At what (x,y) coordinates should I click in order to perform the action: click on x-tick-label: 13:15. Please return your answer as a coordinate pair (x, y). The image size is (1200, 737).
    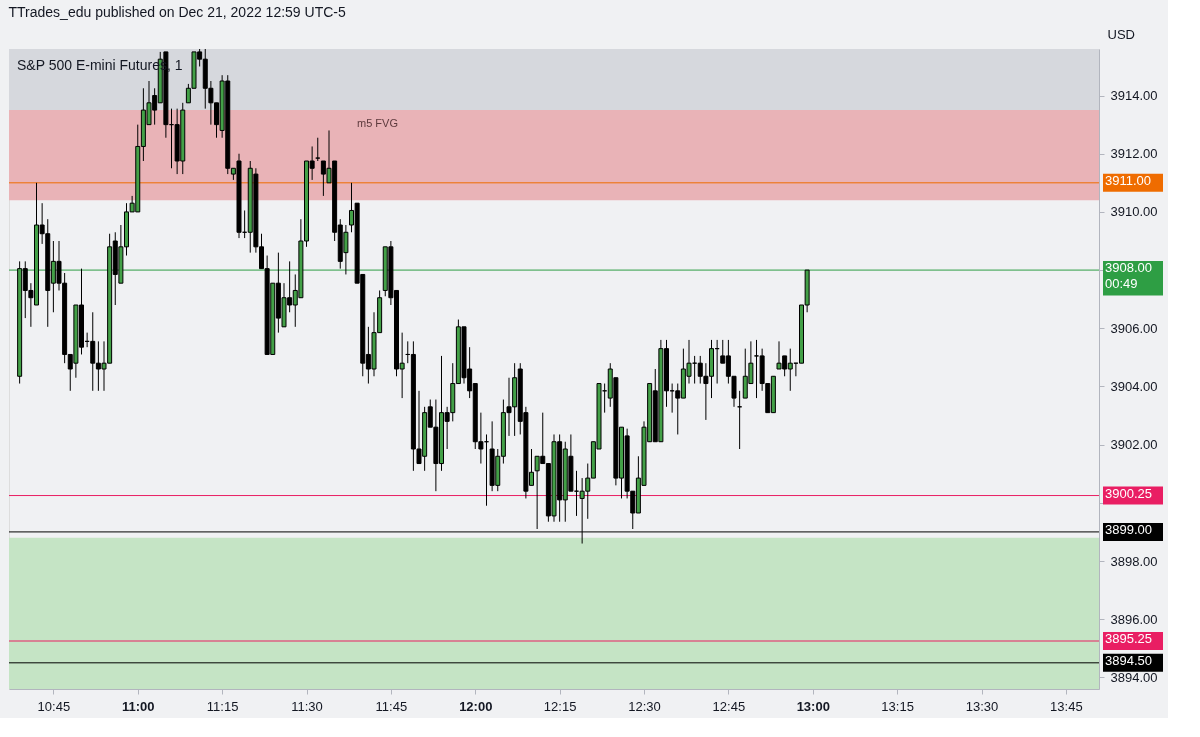
    Looking at the image, I should click on (897, 706).